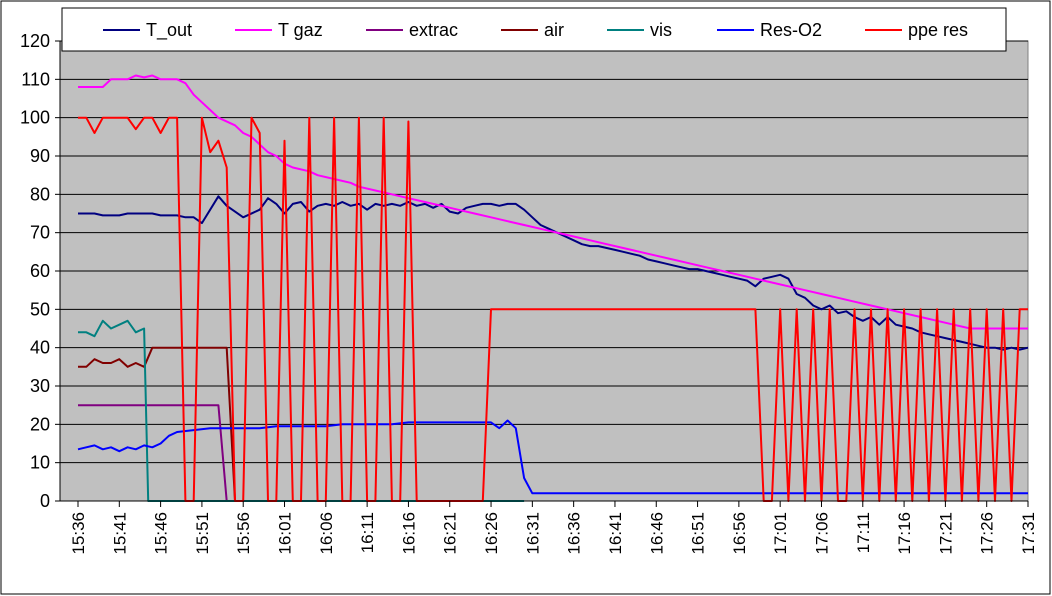 This screenshot has width=1052, height=596. What do you see at coordinates (40, 424) in the screenshot?
I see `y-tick-label: 20` at bounding box center [40, 424].